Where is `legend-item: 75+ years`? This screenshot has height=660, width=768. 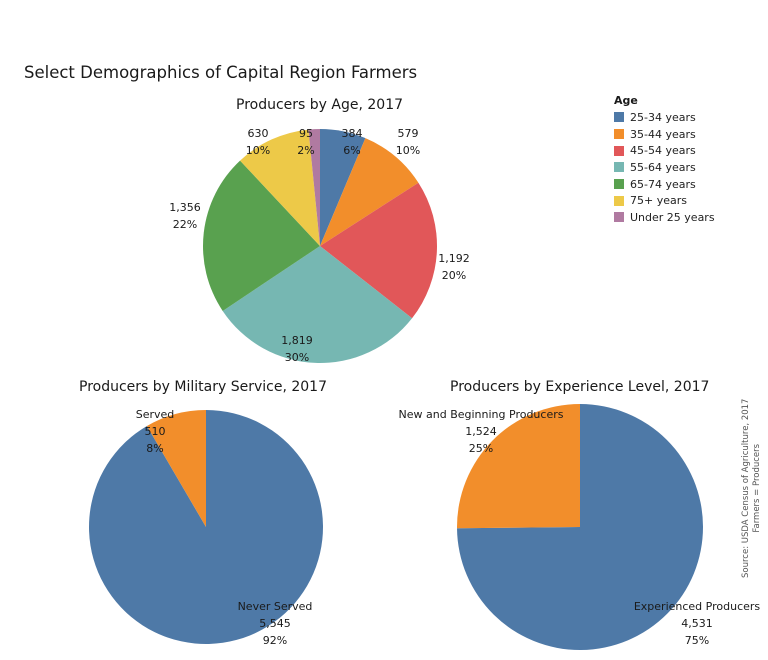
legend-item: 75+ years is located at coordinates (664, 200).